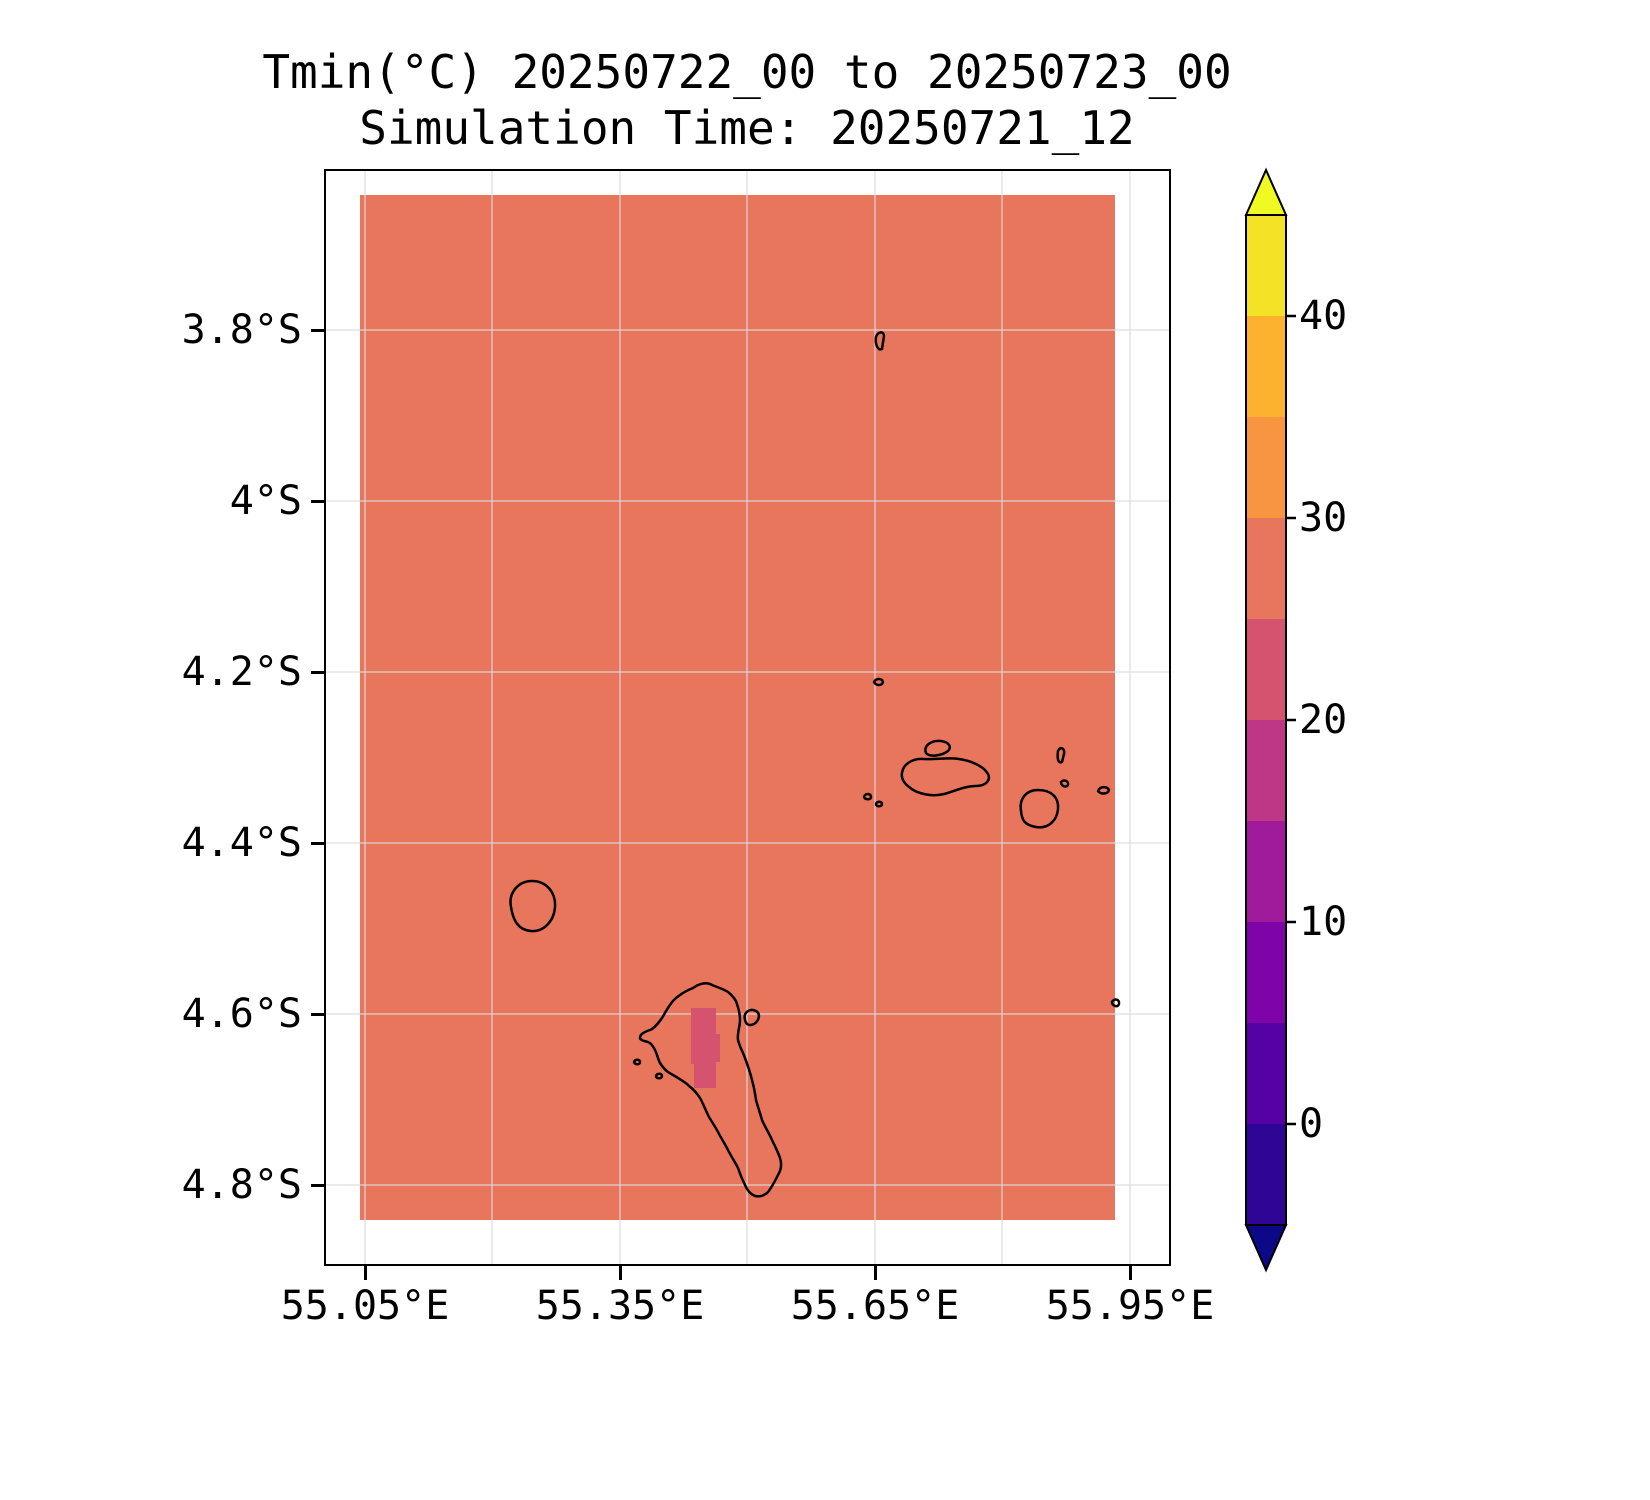  What do you see at coordinates (533, 906) in the screenshot?
I see `coastline-silhouette` at bounding box center [533, 906].